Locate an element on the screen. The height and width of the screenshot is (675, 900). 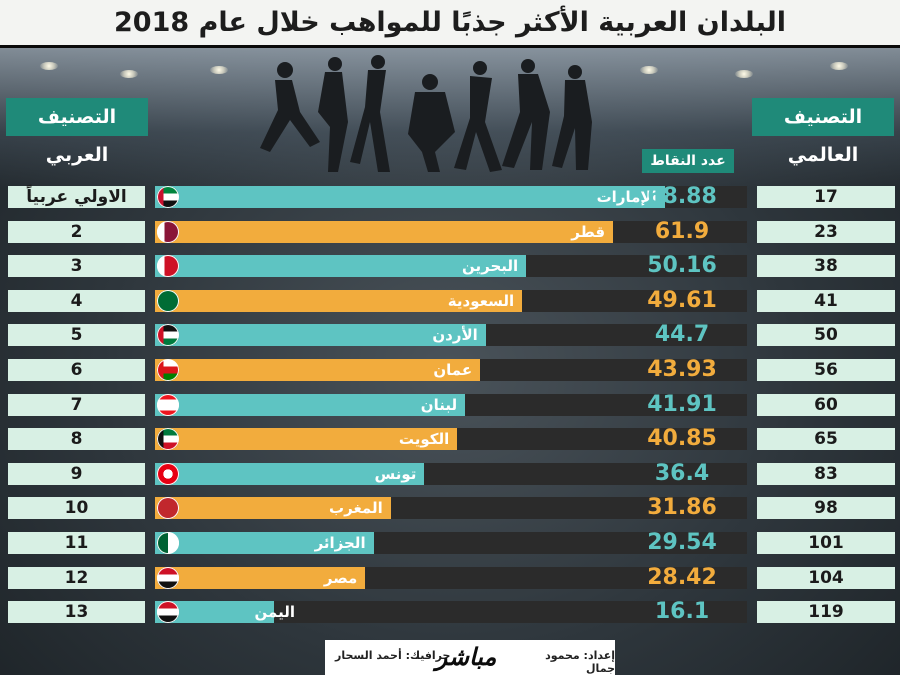
data-label: 31.86 is located at coordinates (682, 508).